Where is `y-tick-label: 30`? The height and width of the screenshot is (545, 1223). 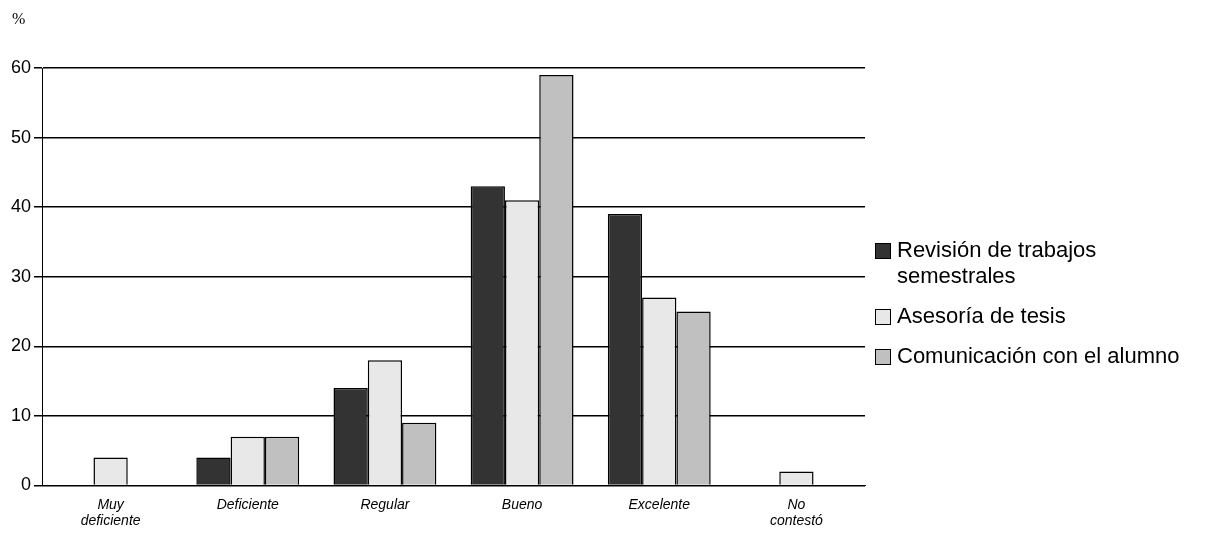 y-tick-label: 30 is located at coordinates (21, 275).